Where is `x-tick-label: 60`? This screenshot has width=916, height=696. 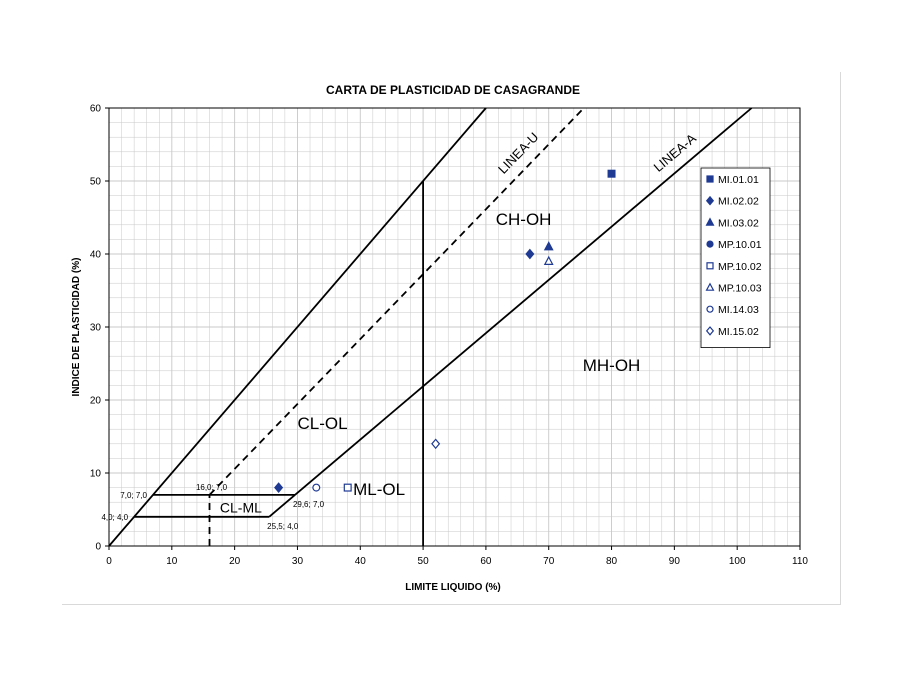 x-tick-label: 60 is located at coordinates (486, 561).